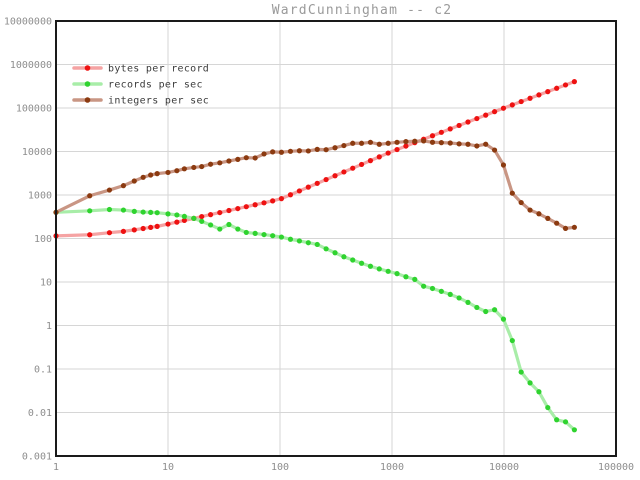 This screenshot has height=480, width=640. I want to click on y-tick-label: 10000, so click(37, 152).